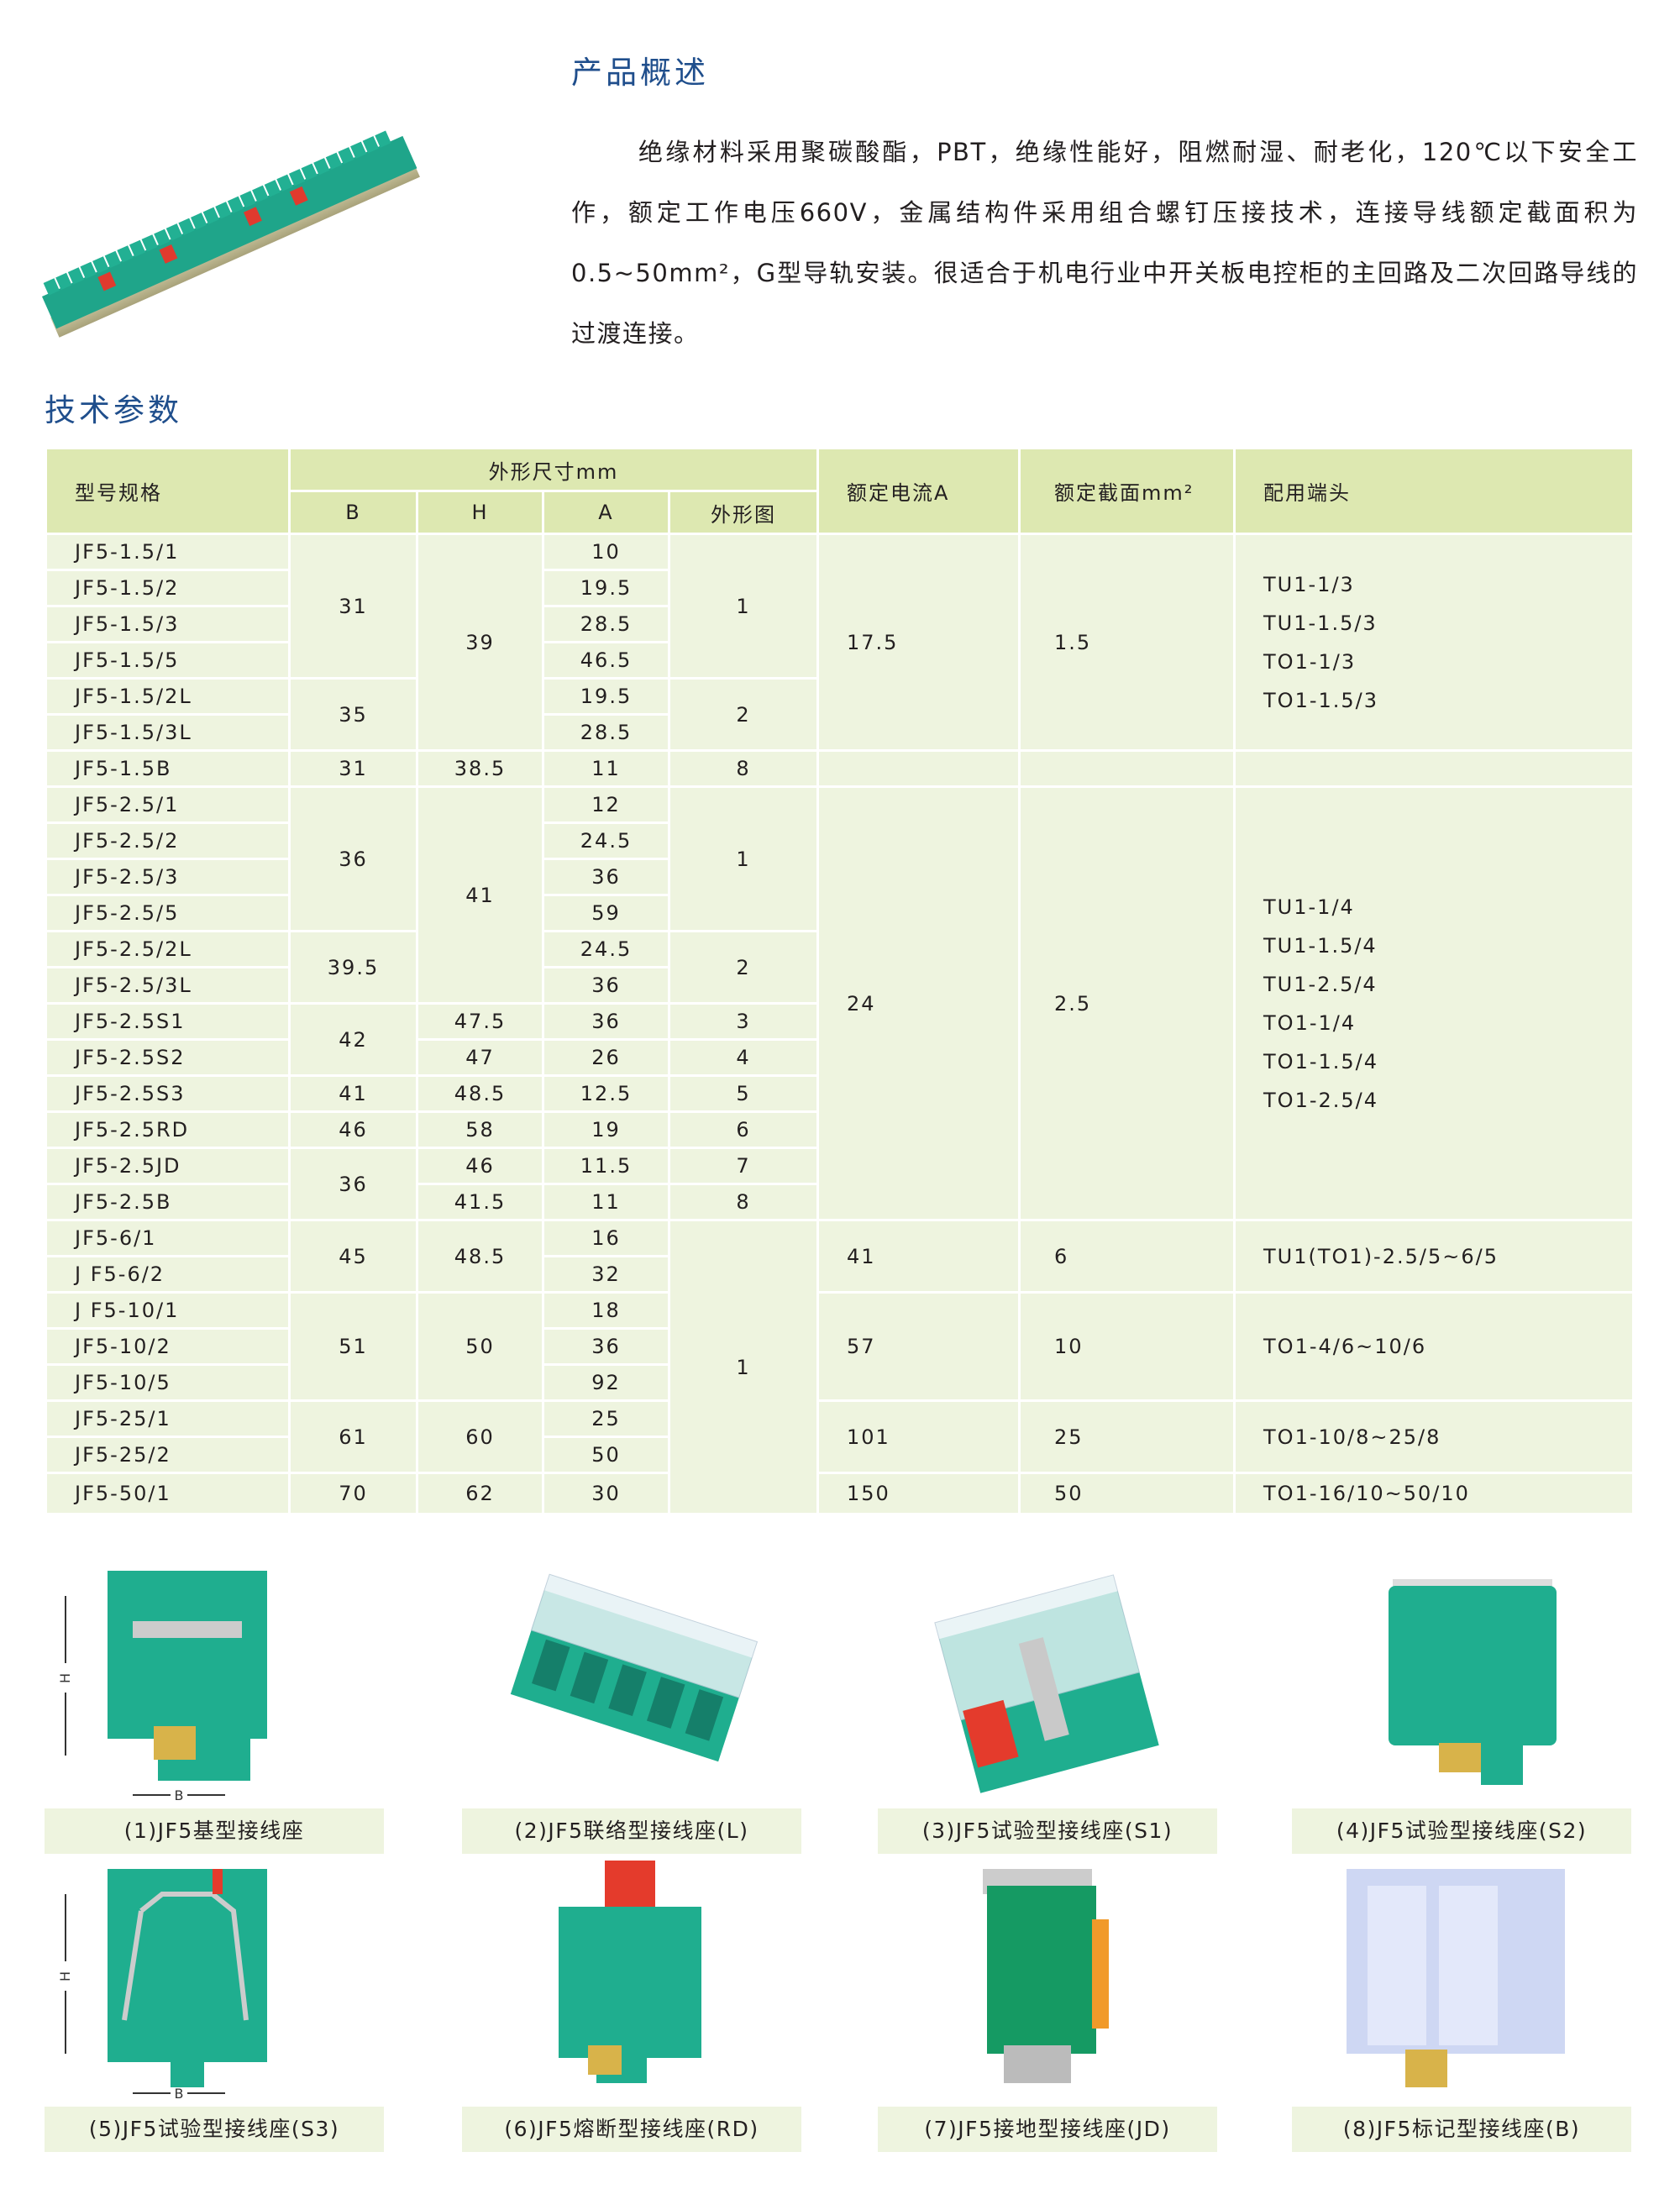 This screenshot has height=2194, width=1680. Describe the element at coordinates (839, 913) in the screenshot. I see `table-row: JF5-2.5/5 59` at that location.